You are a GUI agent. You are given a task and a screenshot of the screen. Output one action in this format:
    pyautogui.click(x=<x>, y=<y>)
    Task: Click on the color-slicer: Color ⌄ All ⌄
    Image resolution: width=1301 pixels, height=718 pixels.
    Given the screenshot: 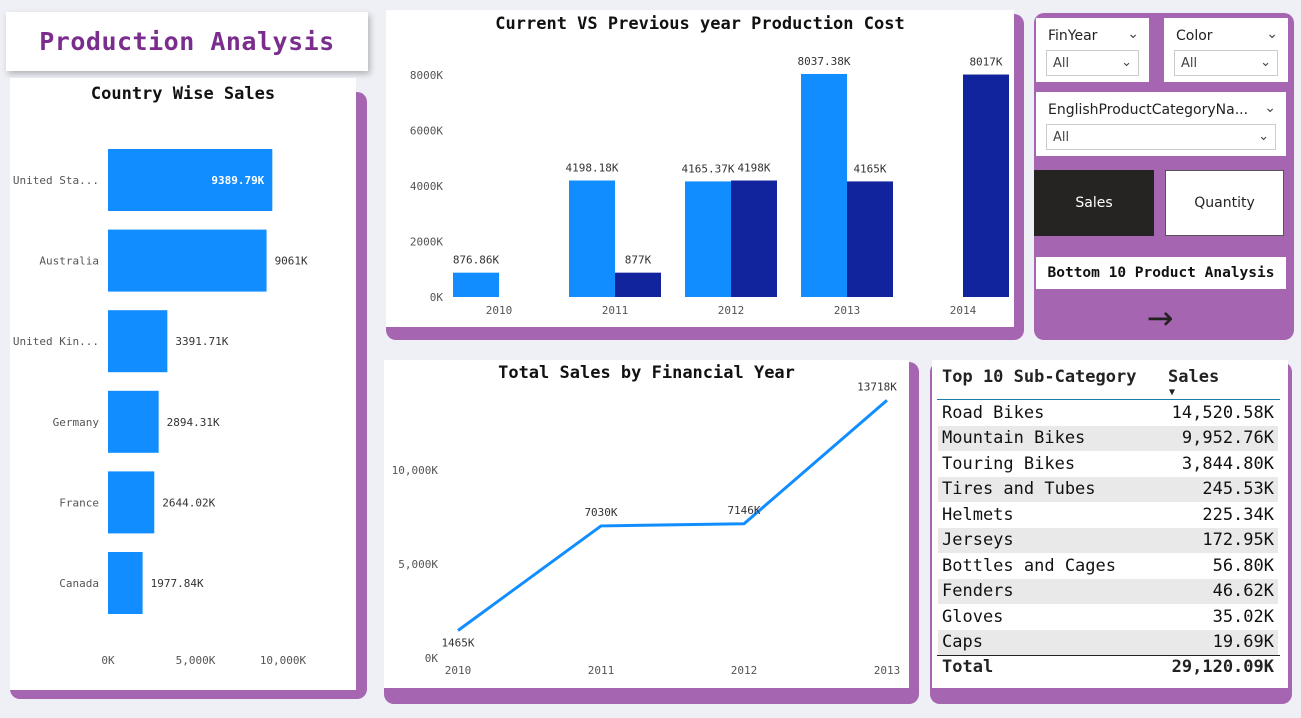 What is the action you would take?
    pyautogui.click(x=1226, y=50)
    